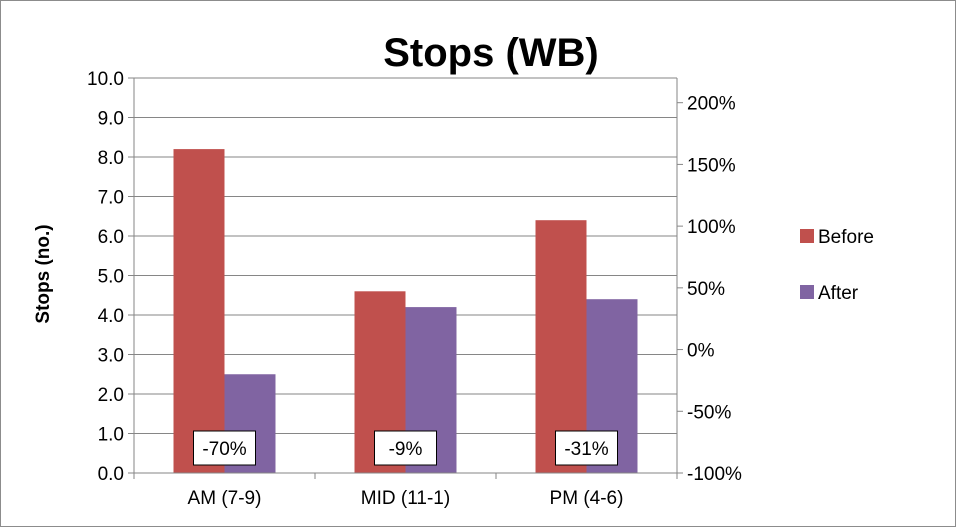  What do you see at coordinates (225, 498) in the screenshot?
I see `x-tick-label: AM (7-9)` at bounding box center [225, 498].